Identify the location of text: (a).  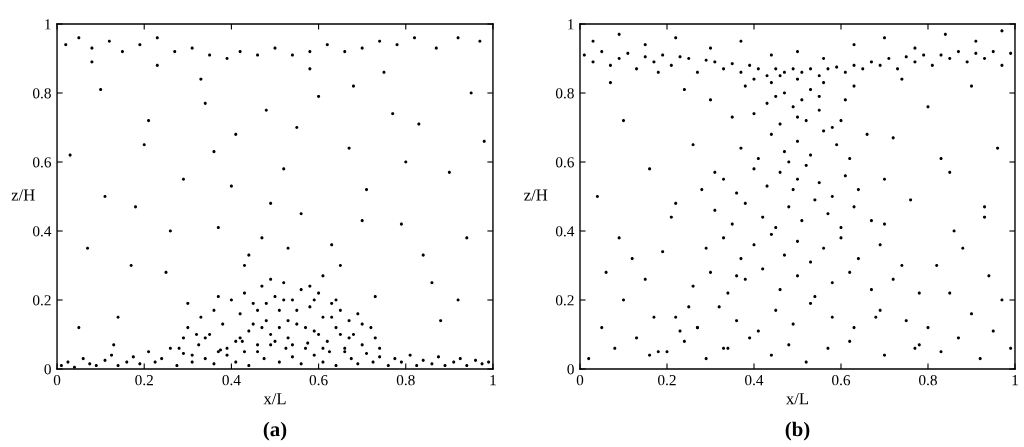
(275, 431).